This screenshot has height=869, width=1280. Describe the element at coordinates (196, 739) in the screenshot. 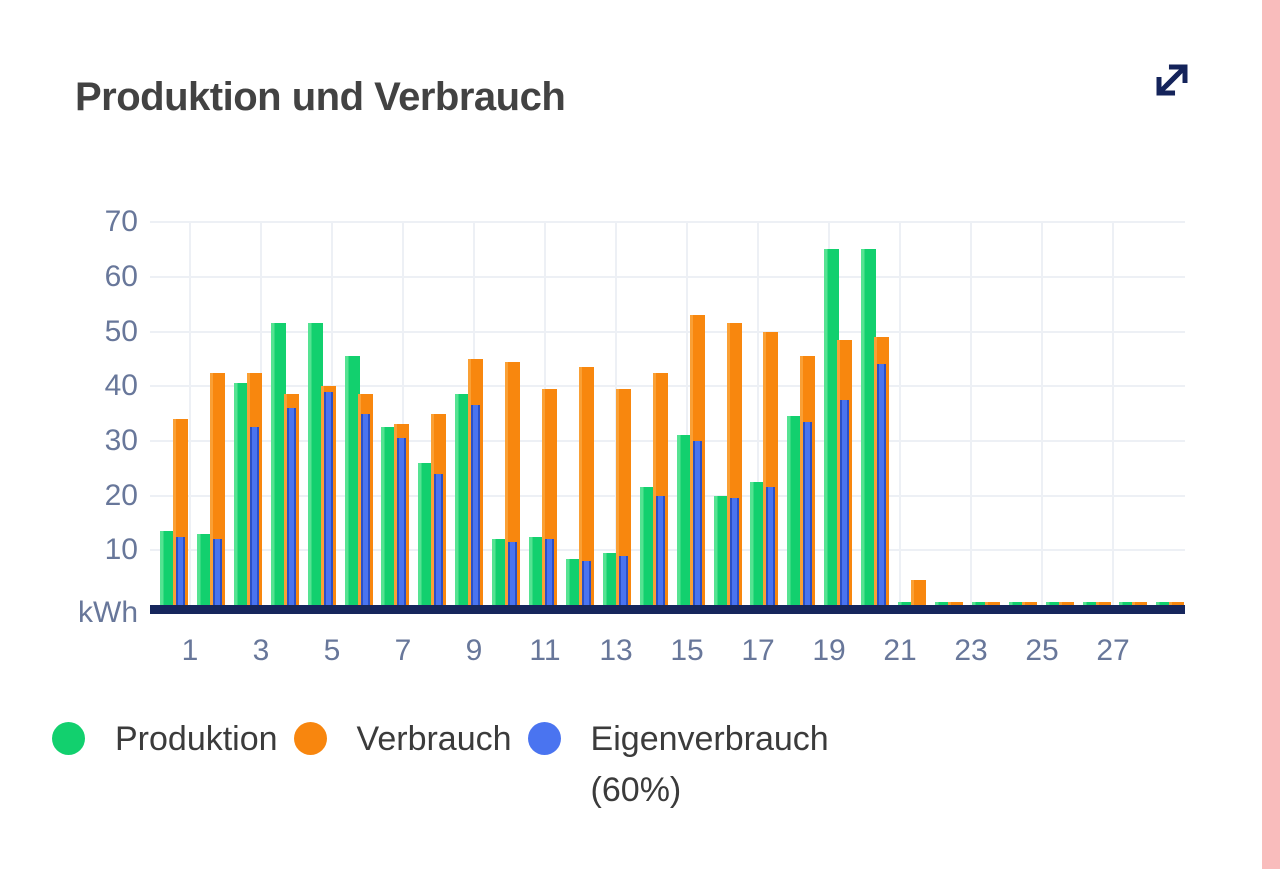

I see `legend-label: Produktion` at that location.